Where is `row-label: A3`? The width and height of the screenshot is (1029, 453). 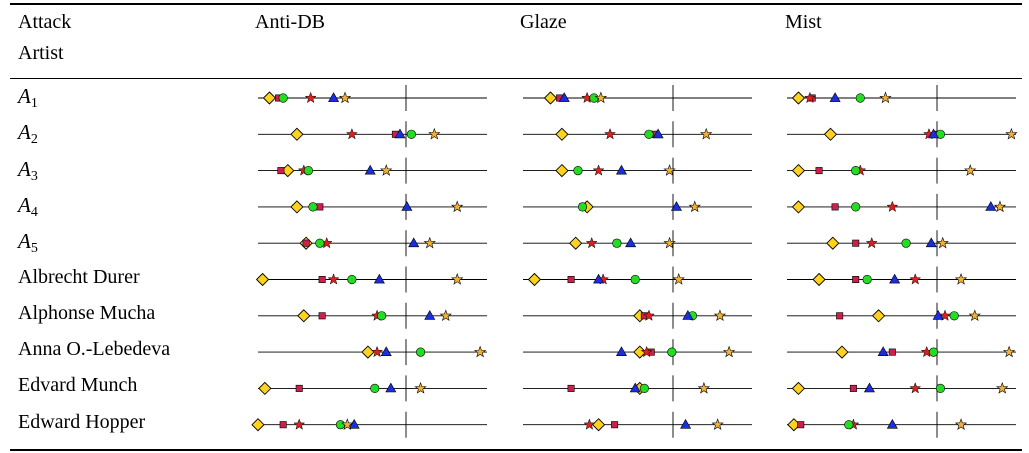
row-label: A3 is located at coordinates (28, 171).